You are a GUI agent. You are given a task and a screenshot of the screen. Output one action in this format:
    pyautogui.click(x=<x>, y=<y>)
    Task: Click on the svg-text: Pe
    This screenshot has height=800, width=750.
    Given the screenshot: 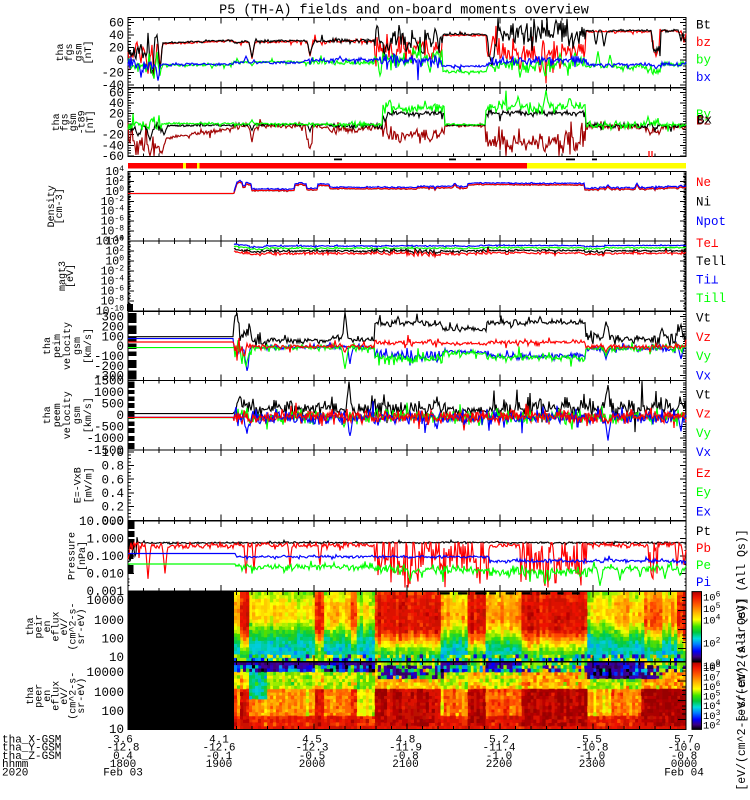 What is the action you would take?
    pyautogui.click(x=703, y=566)
    